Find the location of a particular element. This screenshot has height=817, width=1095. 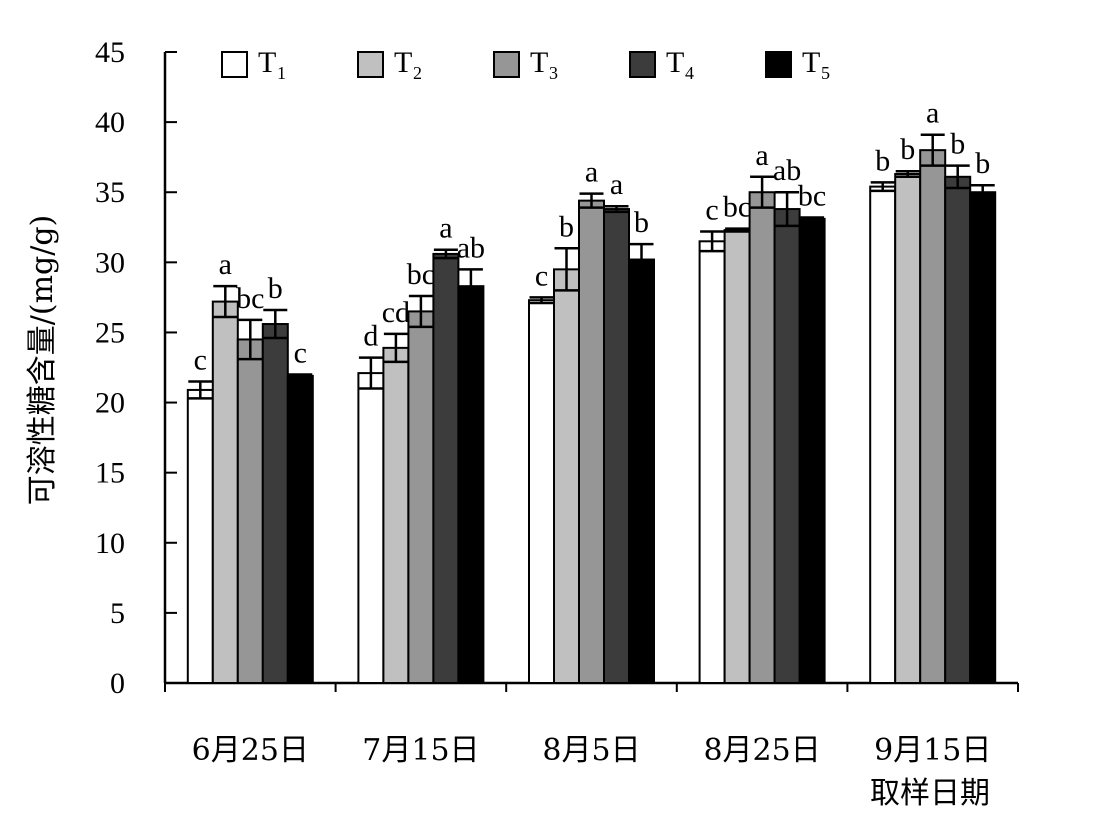

legend-swatch-t1 is located at coordinates (234, 64).